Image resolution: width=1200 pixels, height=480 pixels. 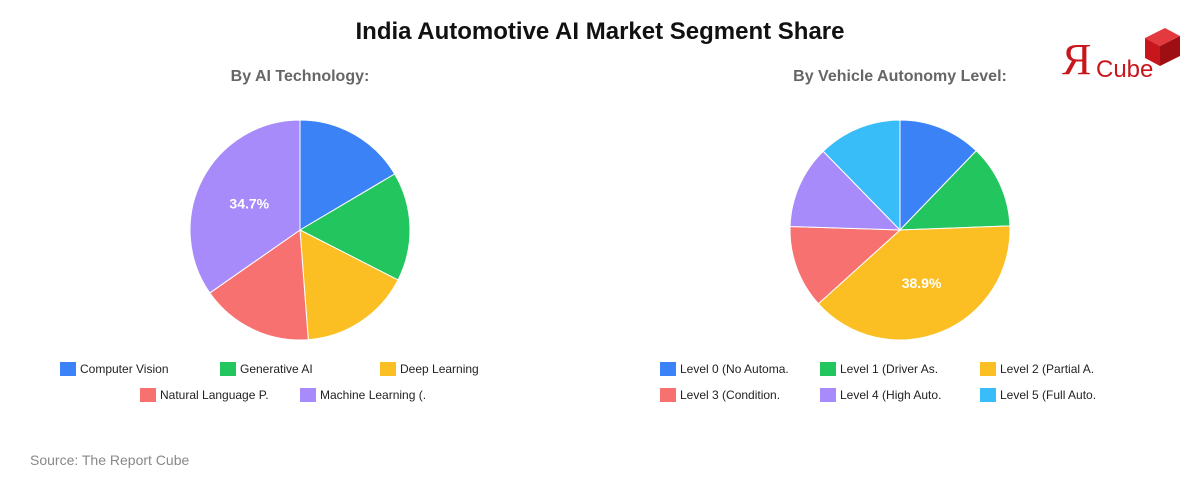 What do you see at coordinates (845, 265) in the screenshot?
I see `pie-slice-level-3-condition` at bounding box center [845, 265].